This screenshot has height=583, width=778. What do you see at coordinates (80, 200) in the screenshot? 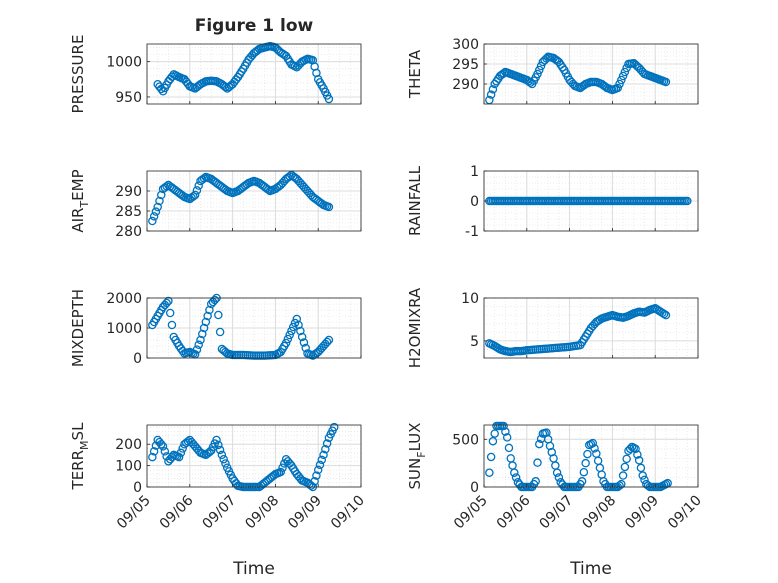
I see `y-axis-label: AIRTEMP` at bounding box center [80, 200].